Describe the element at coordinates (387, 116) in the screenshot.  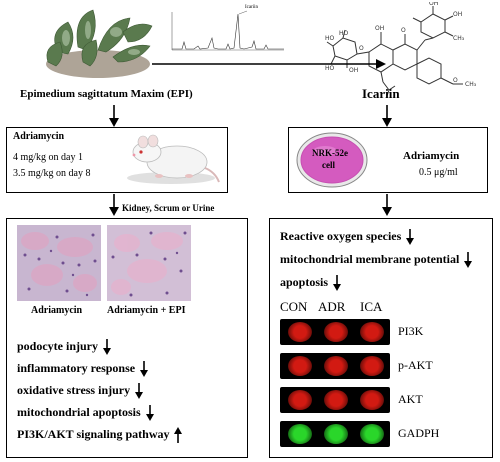
I see `arrow-icariin-to-cell-box` at that location.